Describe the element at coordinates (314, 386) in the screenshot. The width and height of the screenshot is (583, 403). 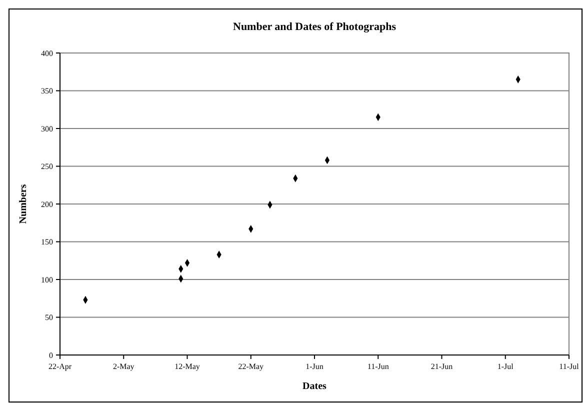
I see `x-axis-title: Dates` at that location.